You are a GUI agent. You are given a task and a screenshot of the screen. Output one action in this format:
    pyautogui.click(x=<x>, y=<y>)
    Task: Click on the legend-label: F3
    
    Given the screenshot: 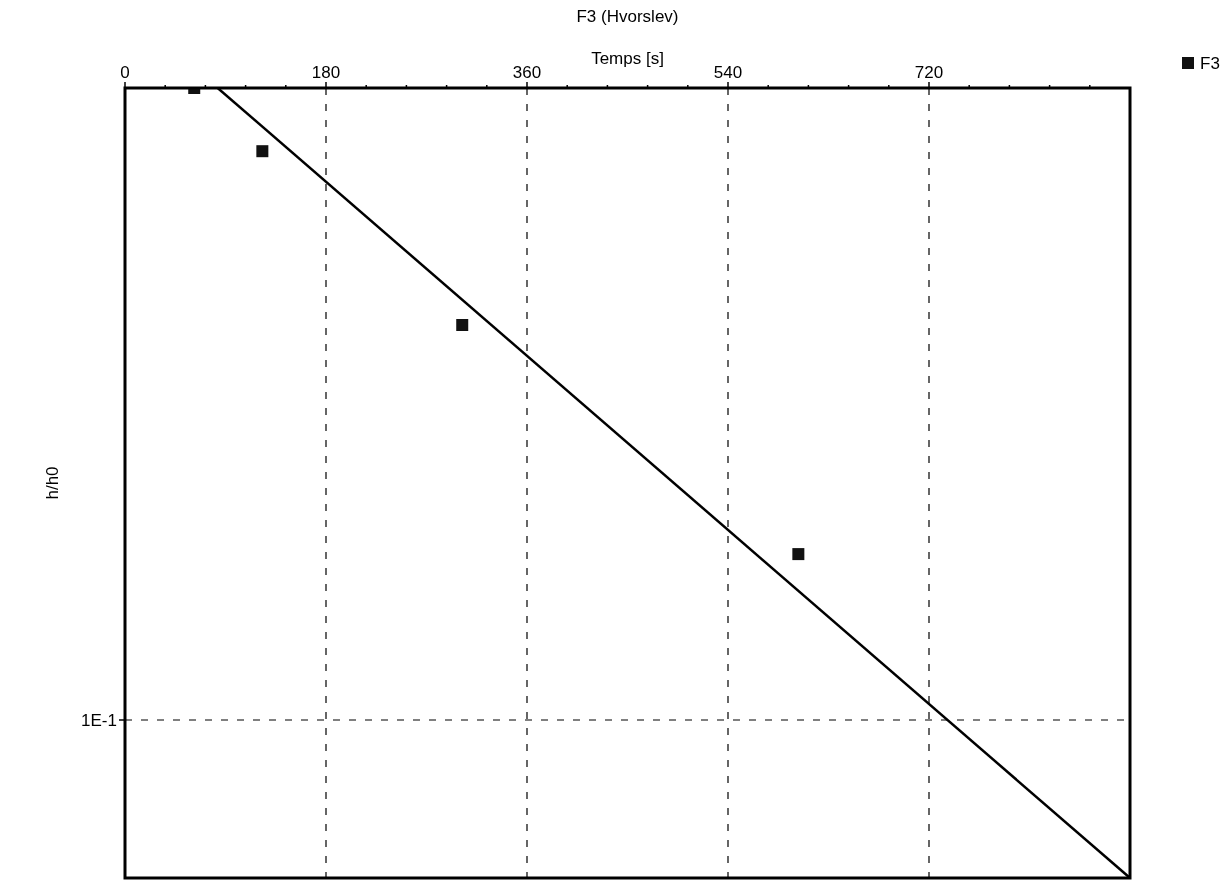 What is the action you would take?
    pyautogui.click(x=1210, y=63)
    